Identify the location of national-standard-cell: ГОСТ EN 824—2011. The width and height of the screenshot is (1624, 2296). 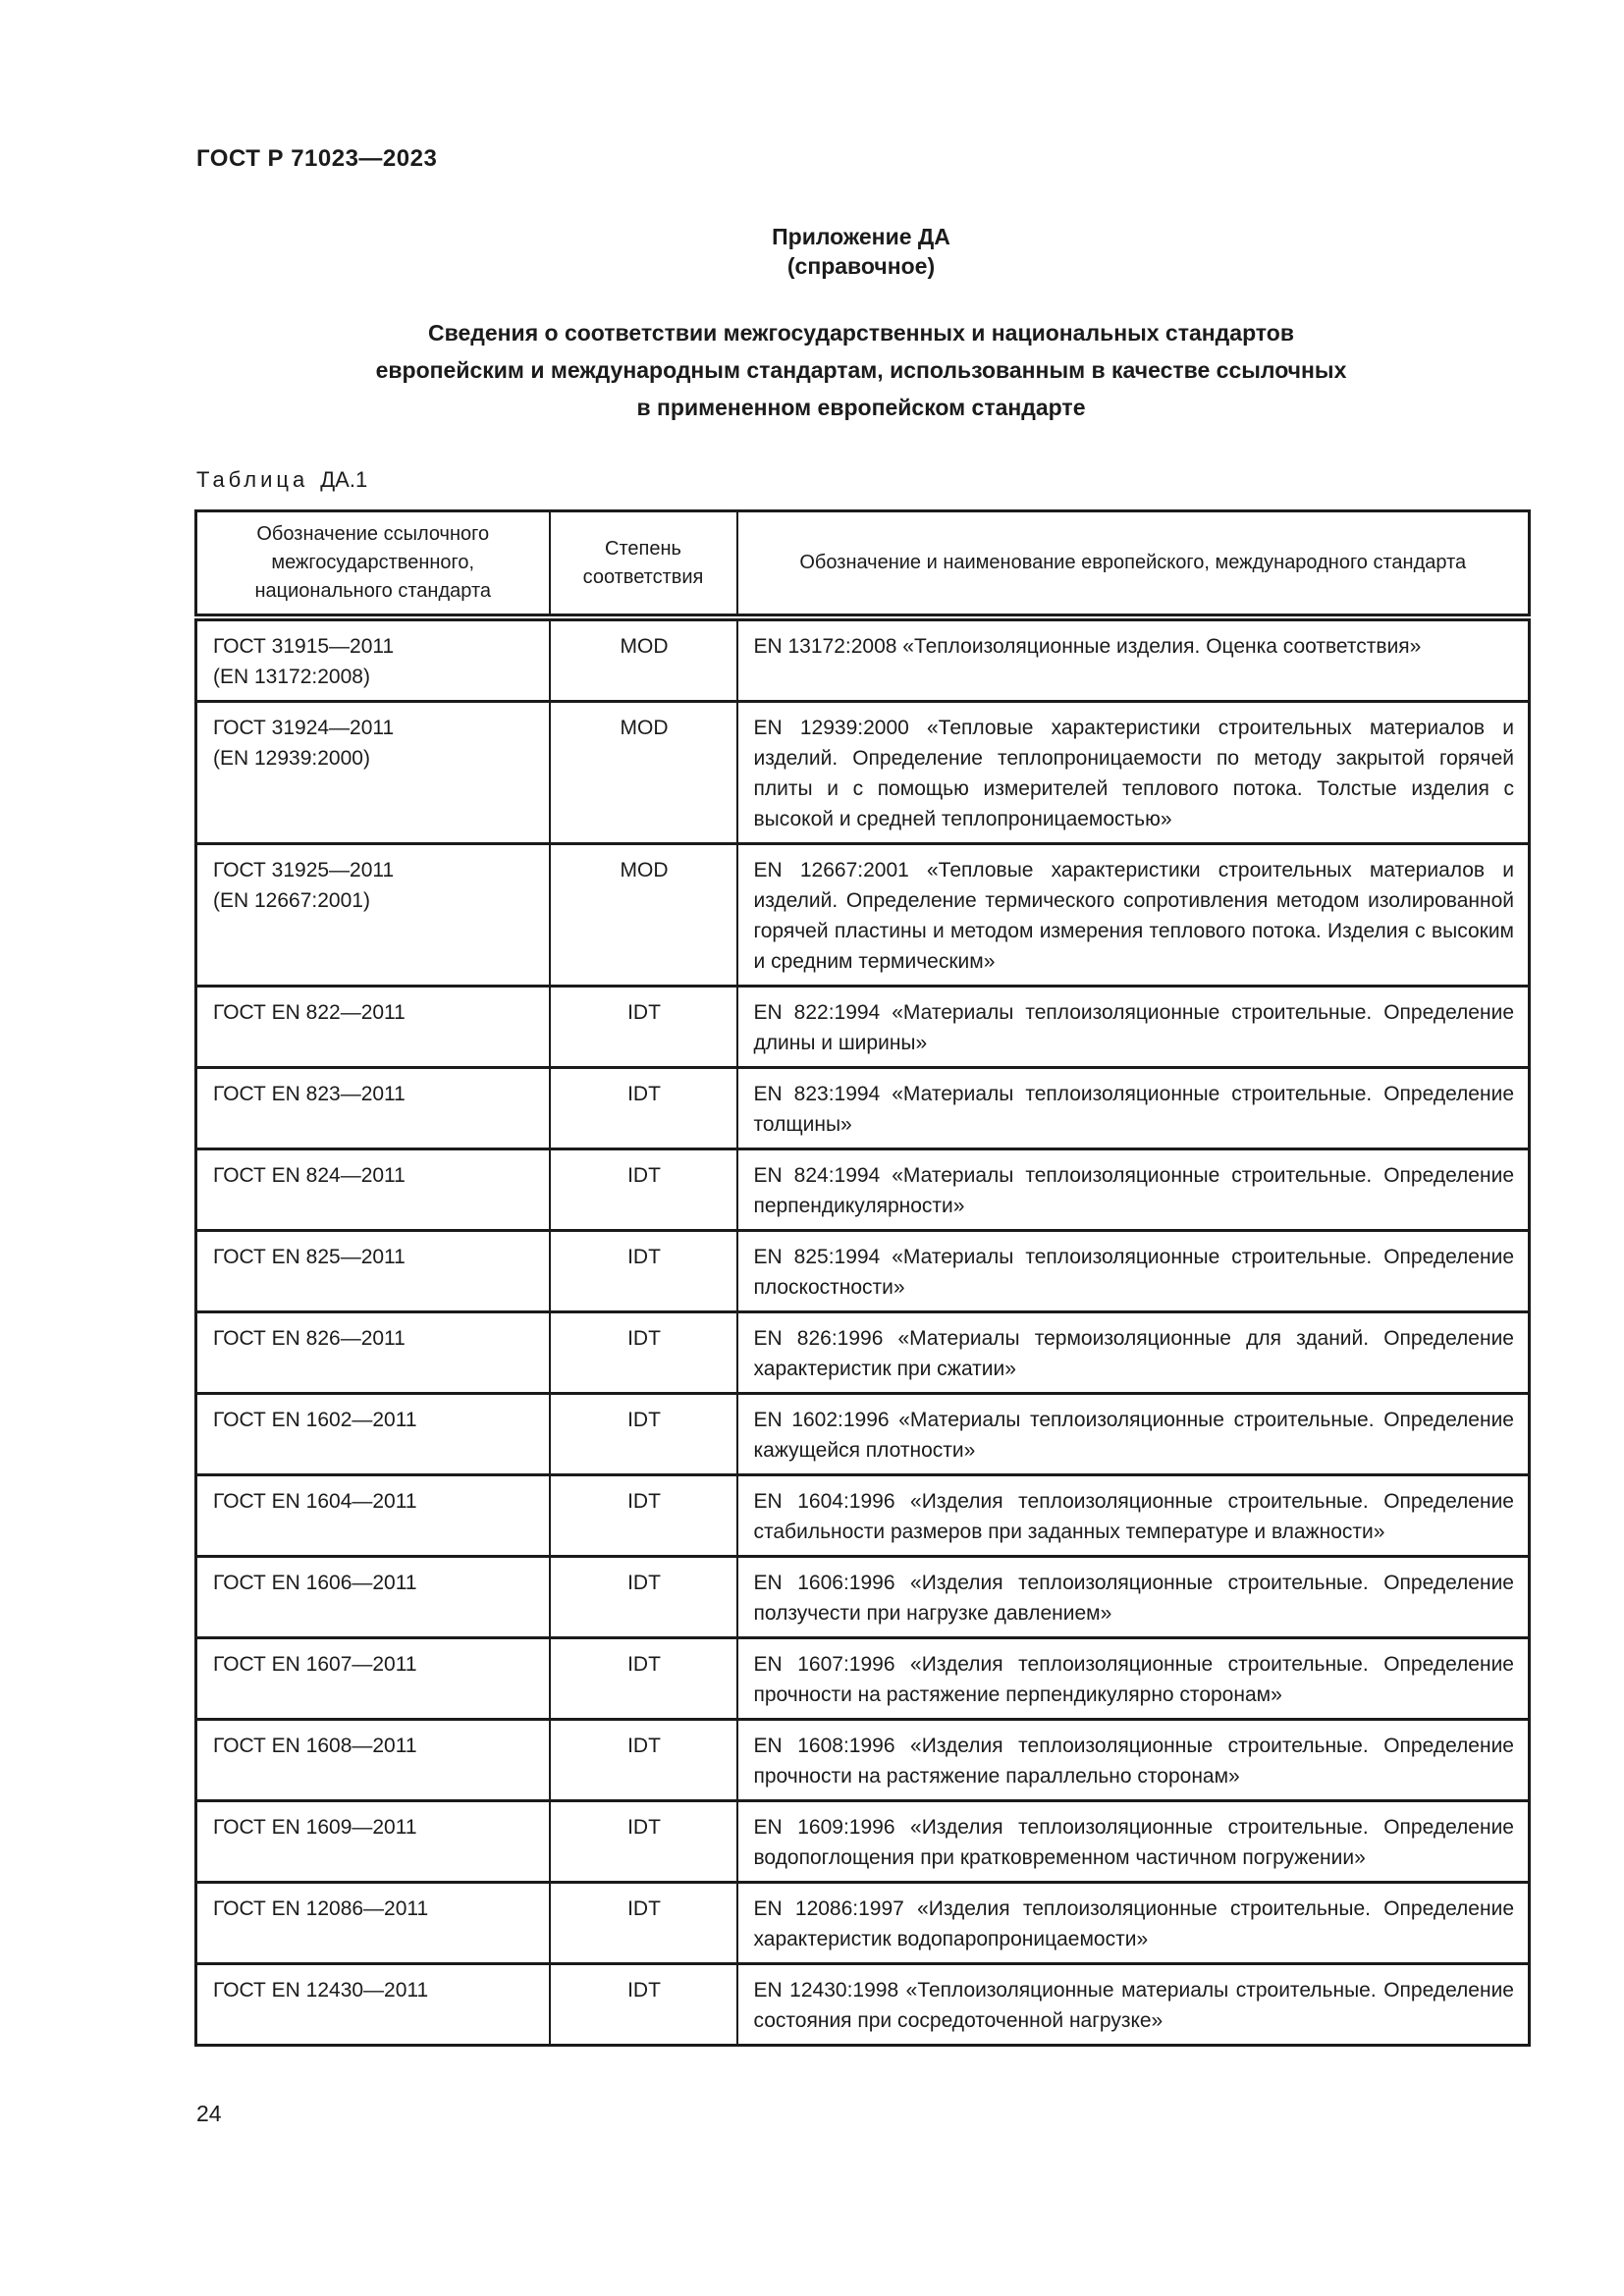
(372, 1190).